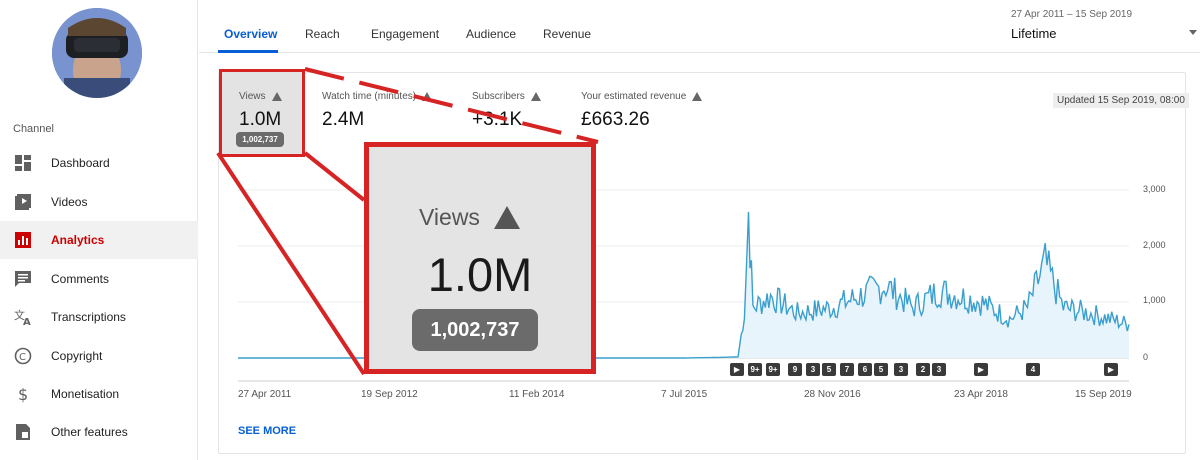  I want to click on sidebar-item-label: Dashboard, so click(80, 163).